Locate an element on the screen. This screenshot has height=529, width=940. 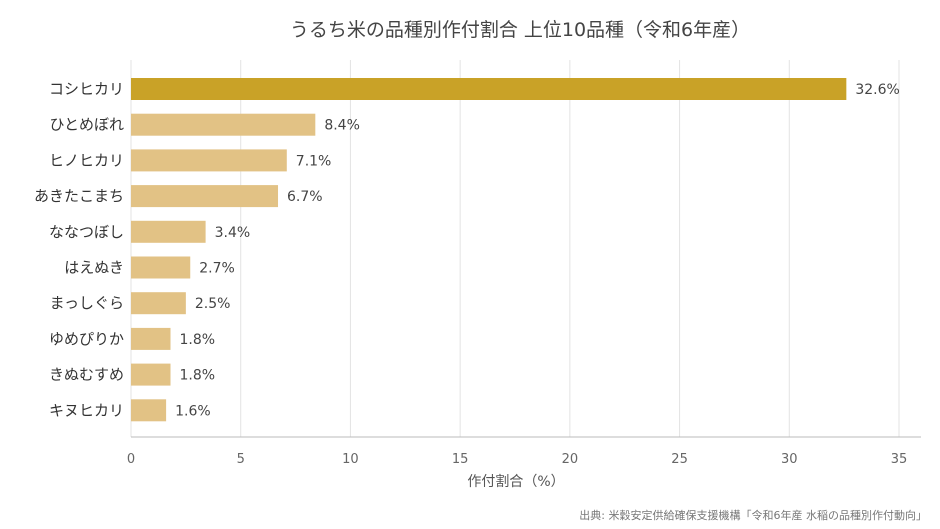
x-tick-label: 15 is located at coordinates (460, 459).